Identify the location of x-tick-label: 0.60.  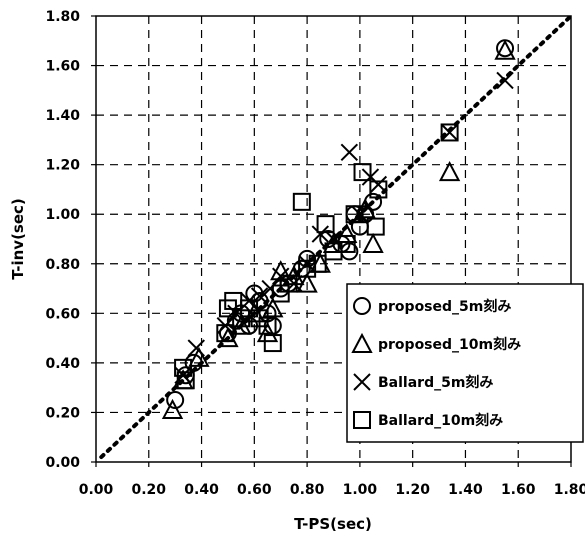
(254, 490).